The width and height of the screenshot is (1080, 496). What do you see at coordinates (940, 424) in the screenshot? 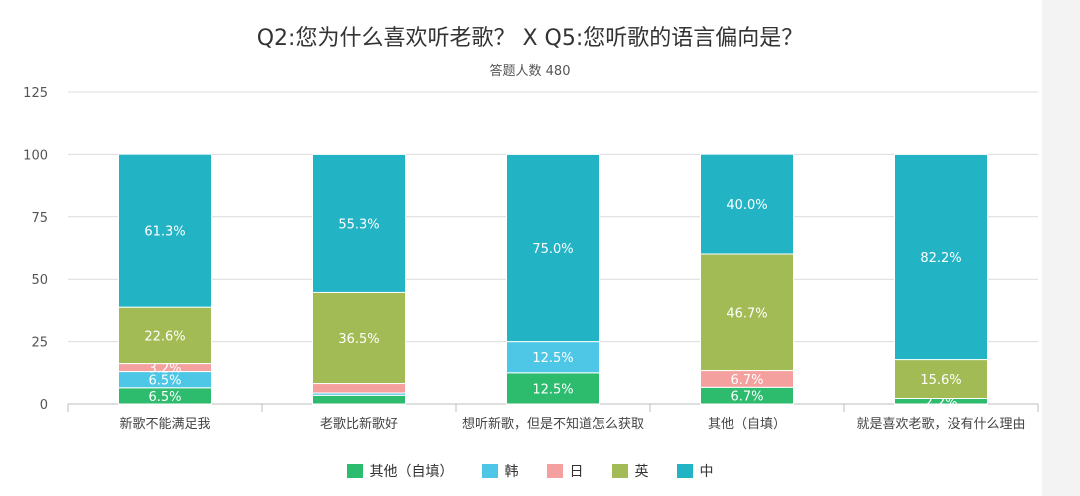
I see `x-category-label: 就是喜欢老歌，没有什么理由` at bounding box center [940, 424].